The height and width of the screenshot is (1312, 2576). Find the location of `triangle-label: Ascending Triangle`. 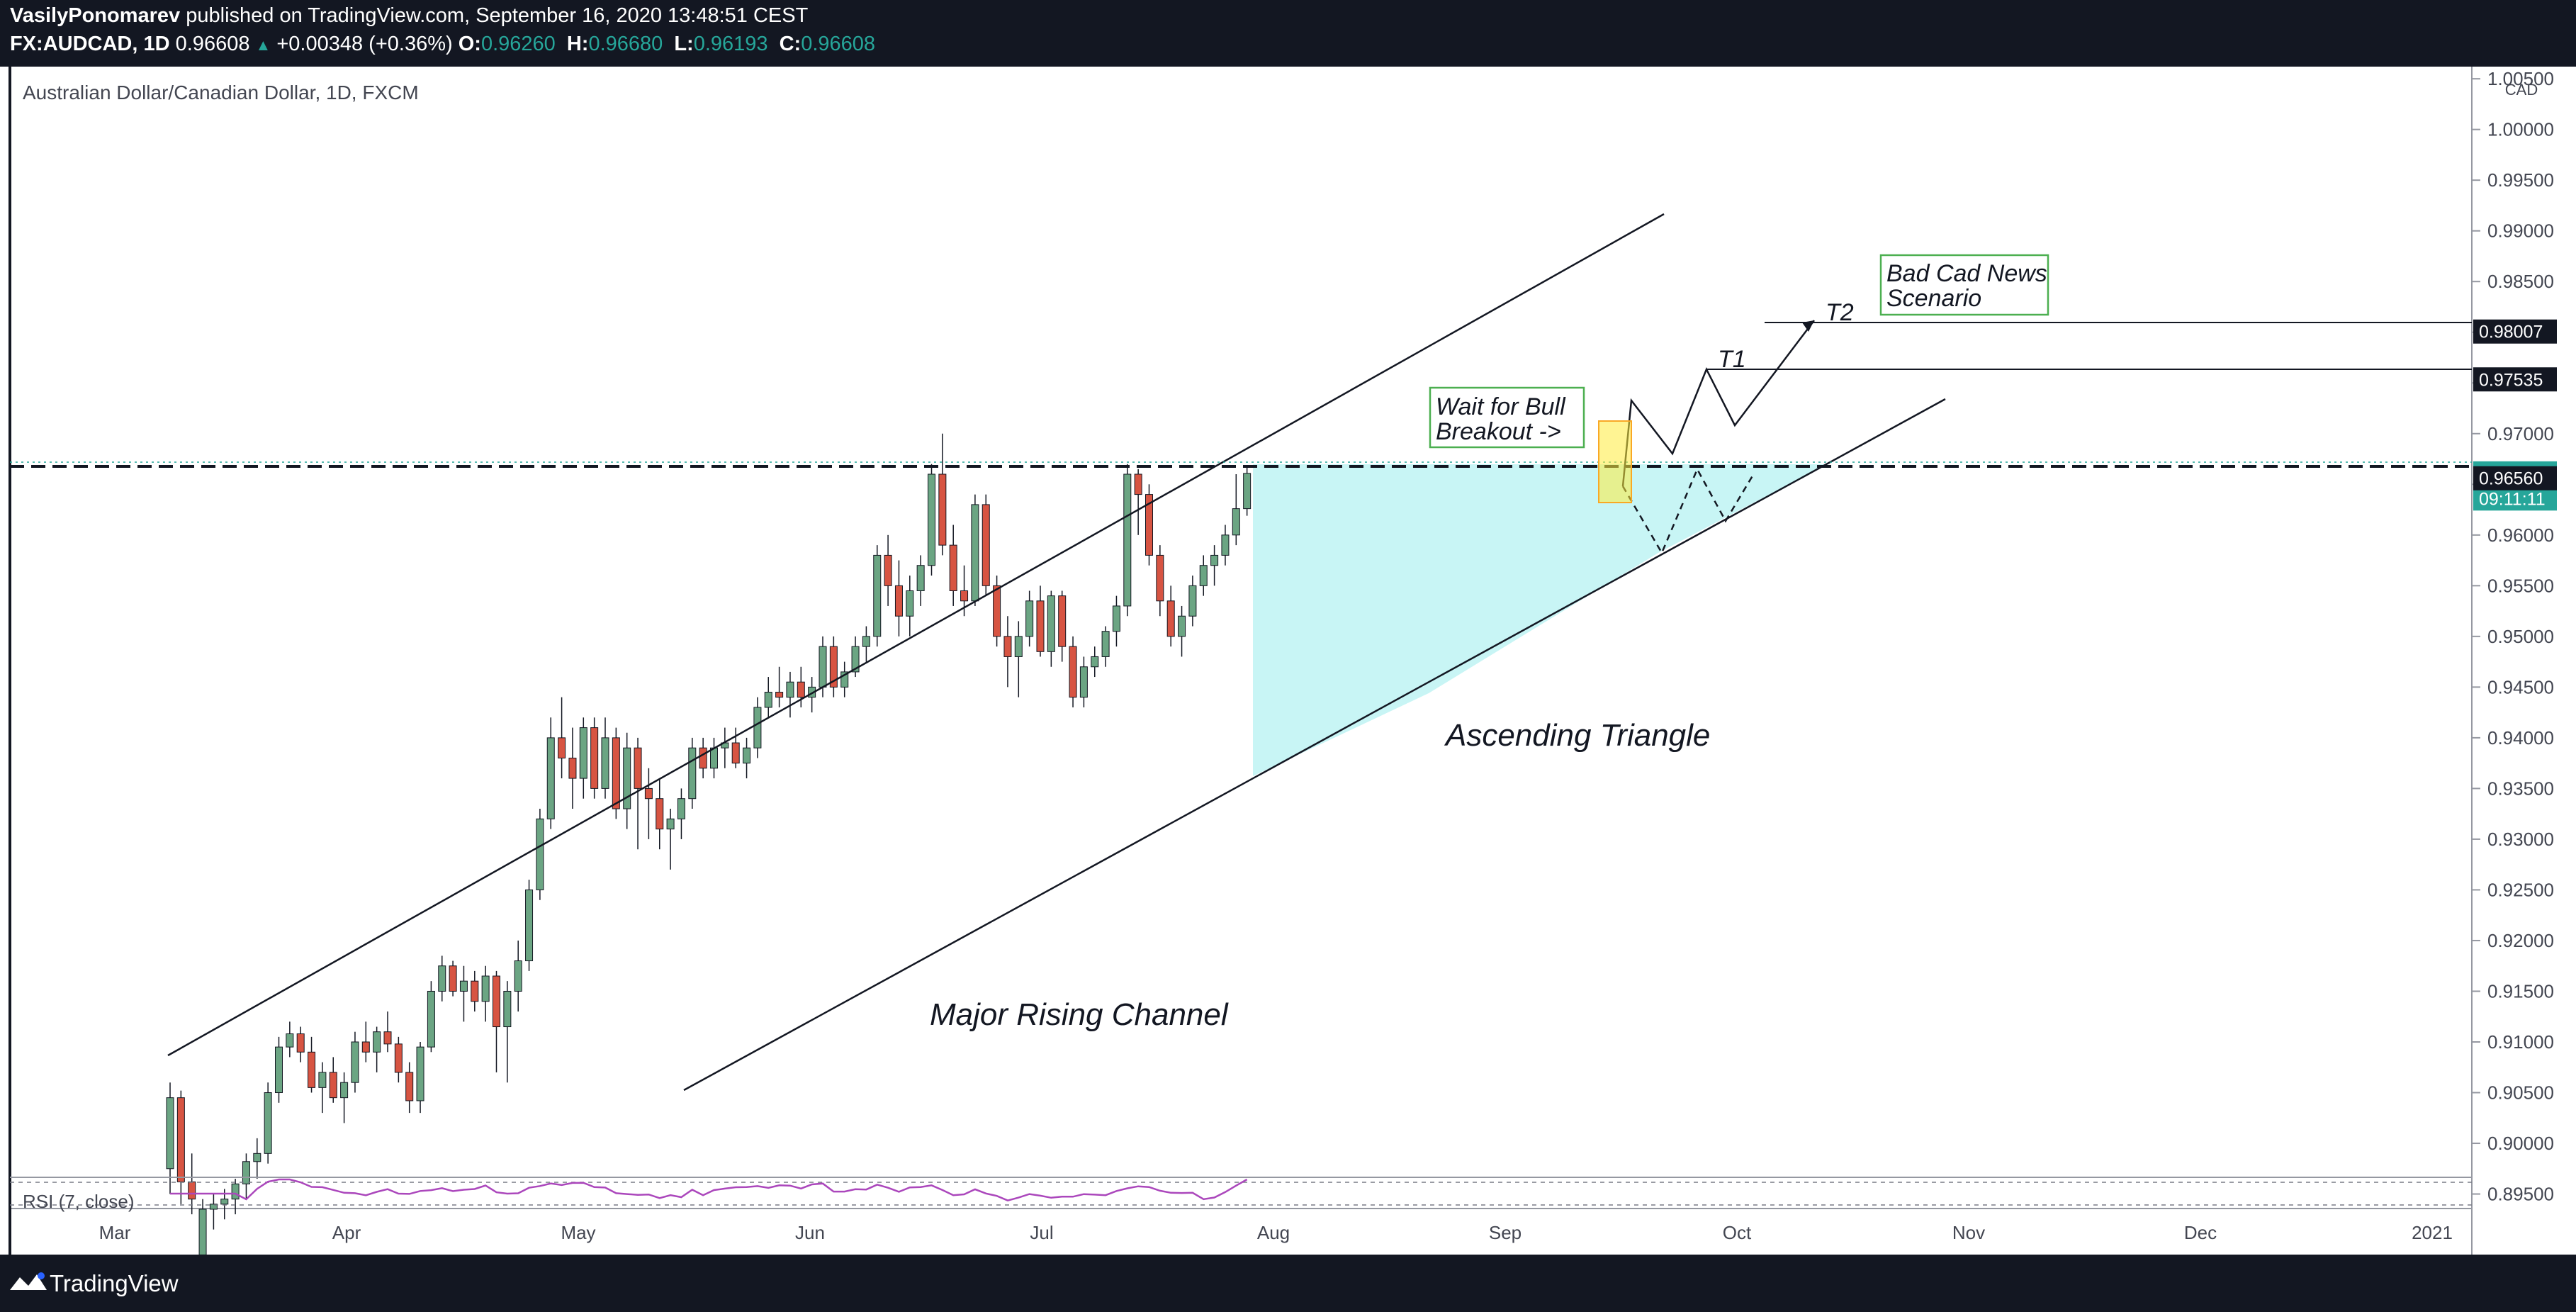

triangle-label: Ascending Triangle is located at coordinates (1577, 735).